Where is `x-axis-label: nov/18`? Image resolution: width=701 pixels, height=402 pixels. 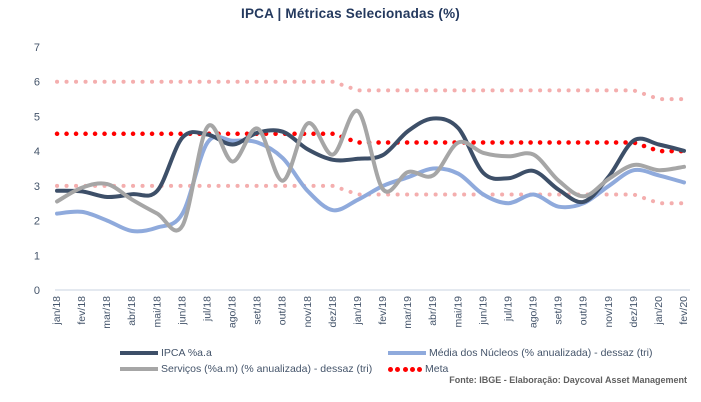 x-axis-label: nov/18 is located at coordinates (308, 312).